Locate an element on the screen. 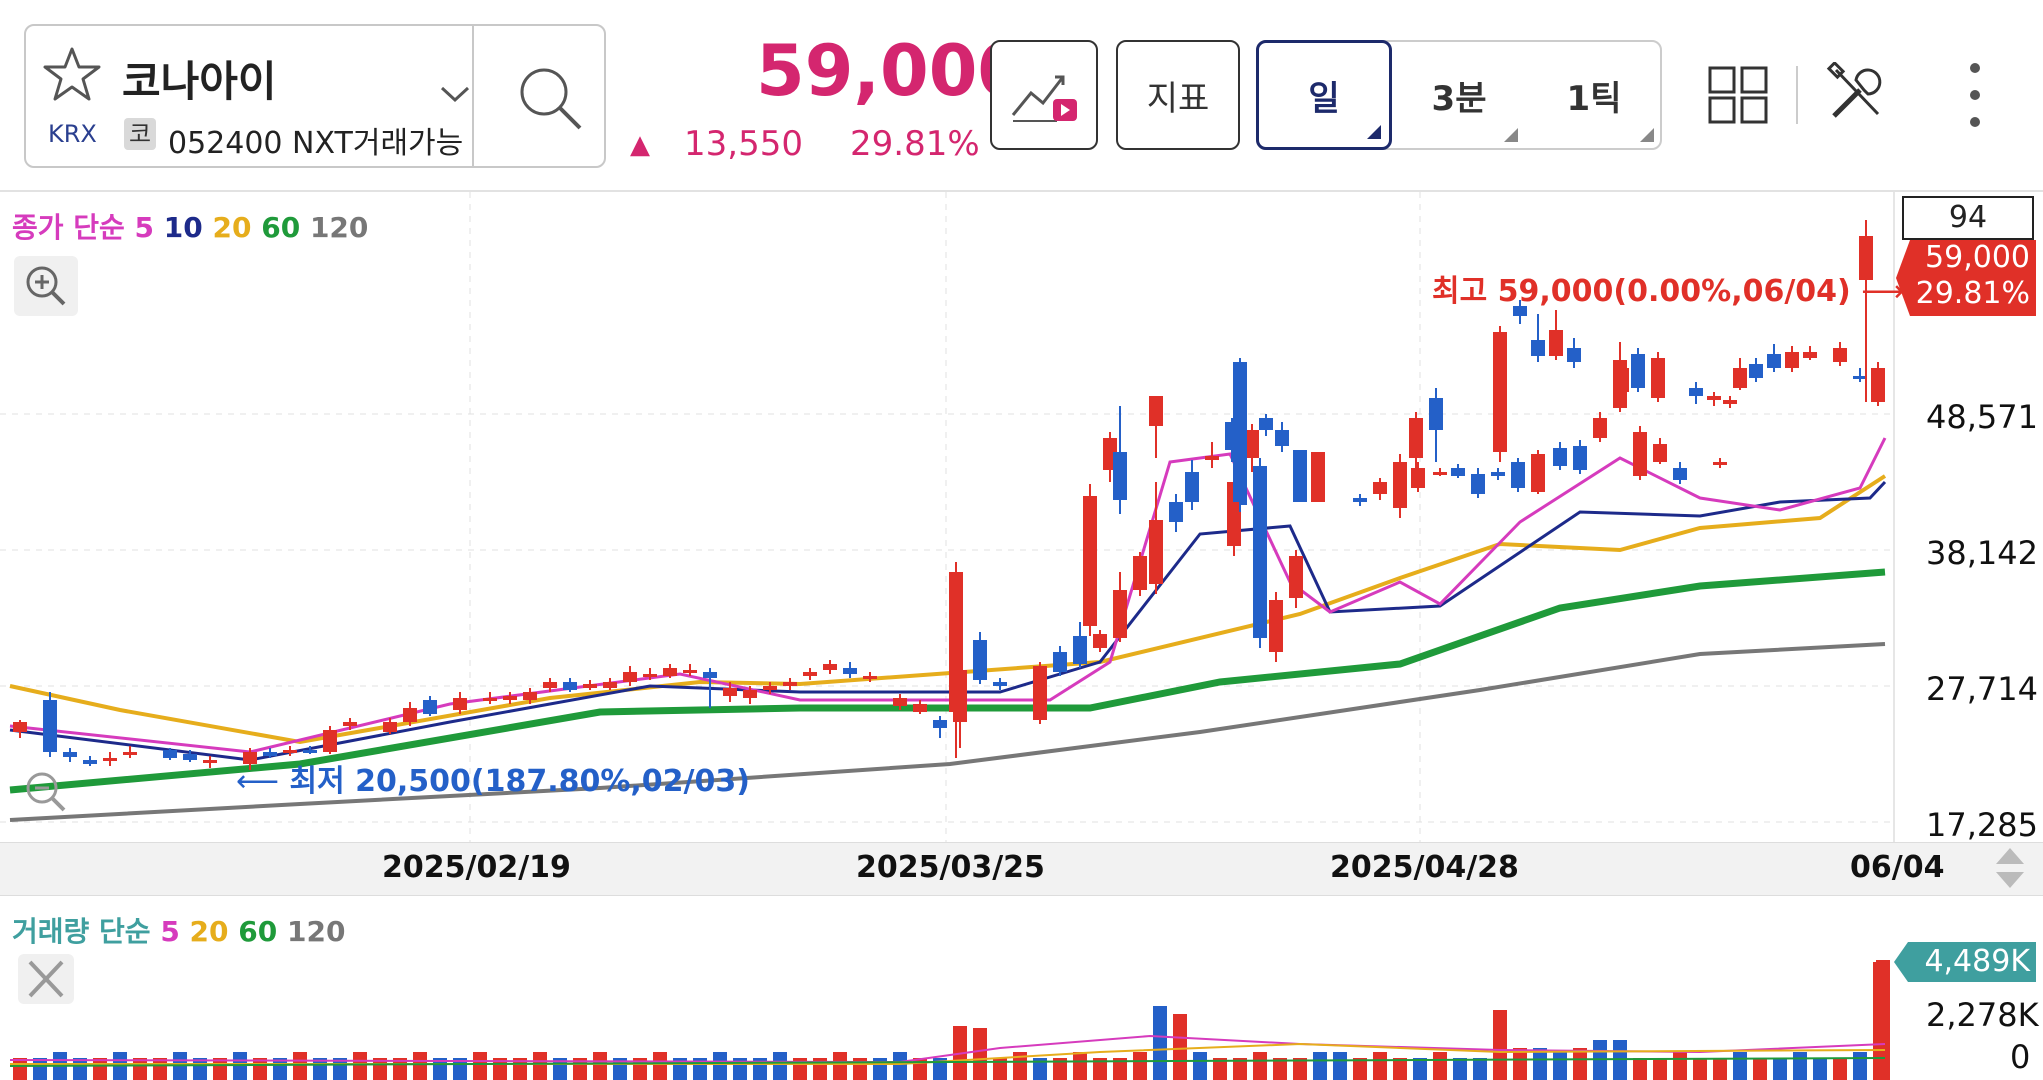 The width and height of the screenshot is (2043, 1080). vol-y-axis-label: 2,278K is located at coordinates (1982, 1015).